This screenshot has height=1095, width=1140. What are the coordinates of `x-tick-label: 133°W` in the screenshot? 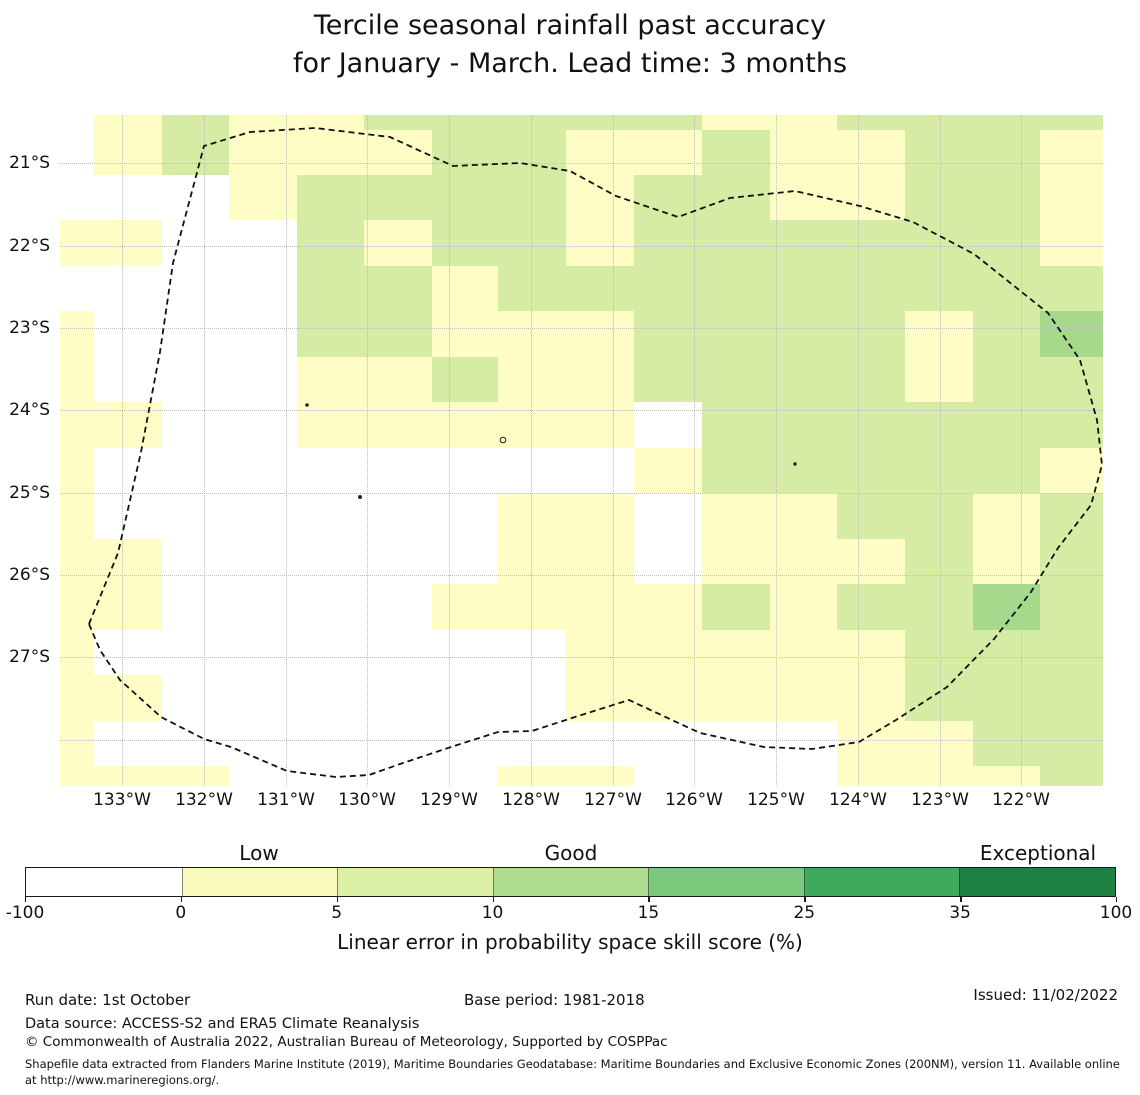 It's located at (122, 800).